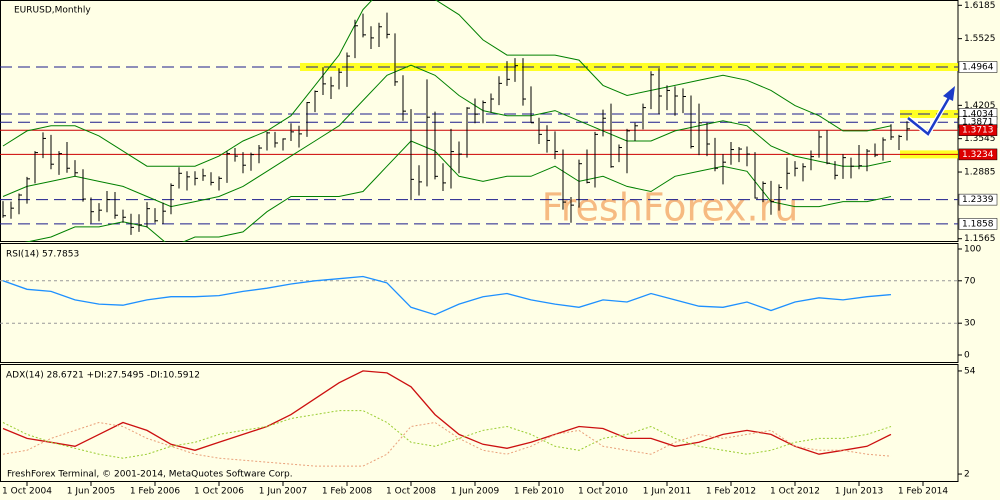 The height and width of the screenshot is (500, 1000). What do you see at coordinates (923, 492) in the screenshot?
I see `x-tick-label: 1 Feb 2014` at bounding box center [923, 492].